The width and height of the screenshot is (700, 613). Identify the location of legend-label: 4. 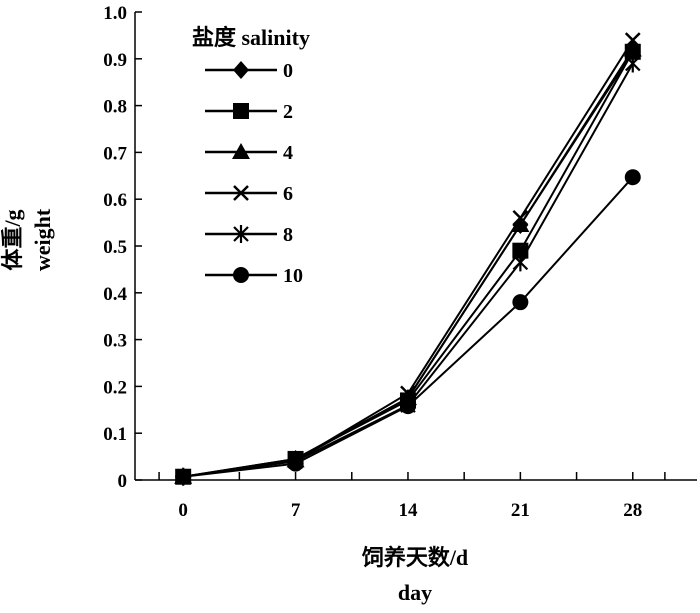
(288, 153).